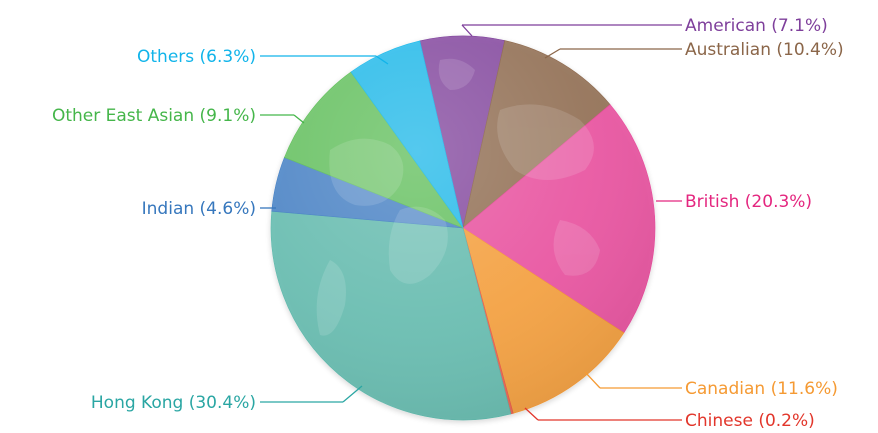 The height and width of the screenshot is (433, 878). What do you see at coordinates (750, 421) in the screenshot?
I see `slice-label-chinese: Chinese (0.2%)` at bounding box center [750, 421].